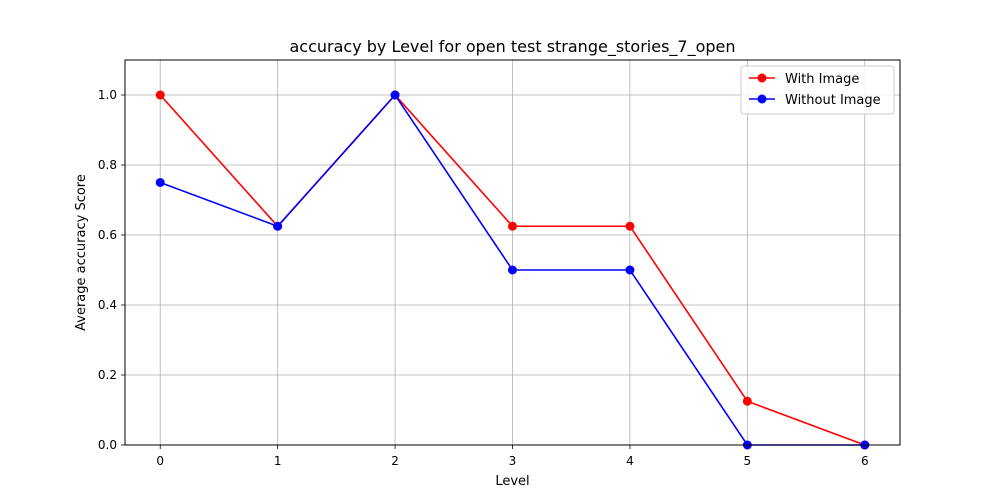  I want to click on x-tick-label: 4, so click(630, 461).